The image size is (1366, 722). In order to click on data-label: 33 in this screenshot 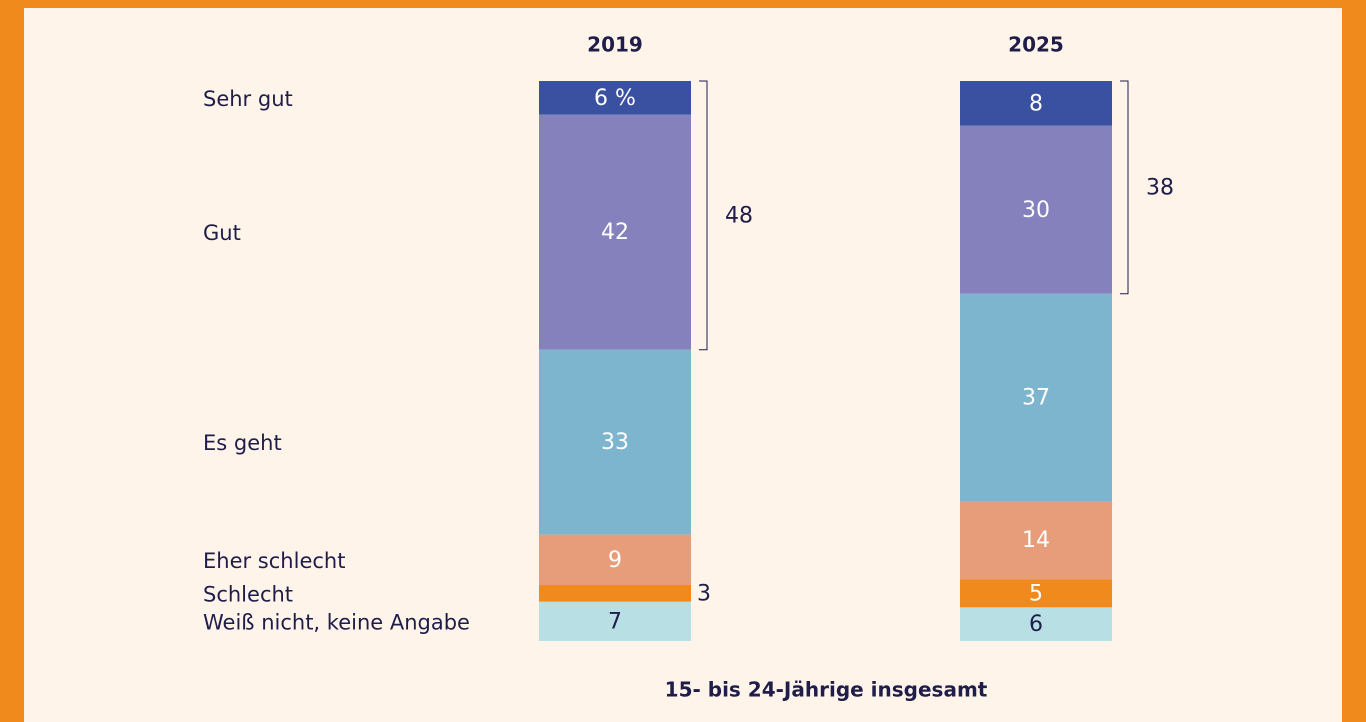, I will do `click(615, 442)`.